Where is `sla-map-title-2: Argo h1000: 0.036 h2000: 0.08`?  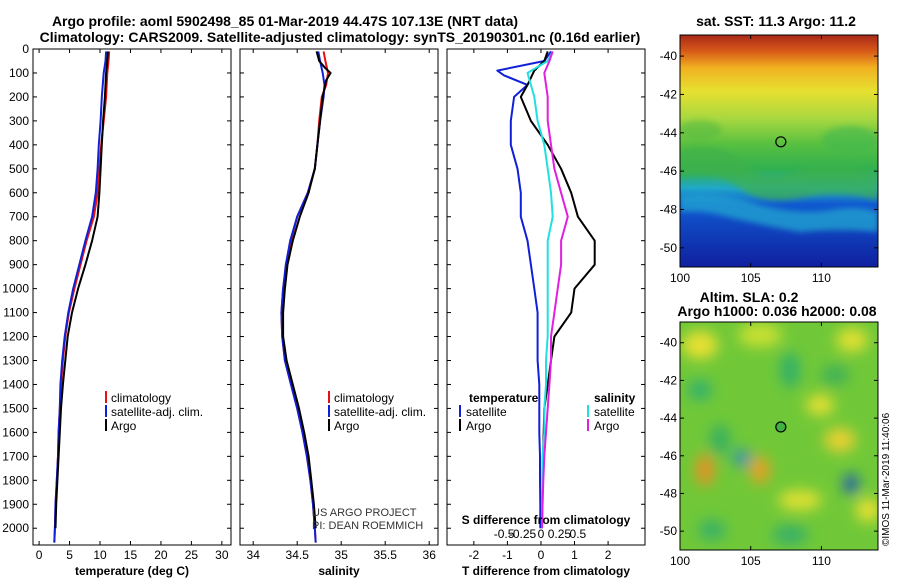 sla-map-title-2: Argo h1000: 0.036 h2000: 0.08 is located at coordinates (776, 311).